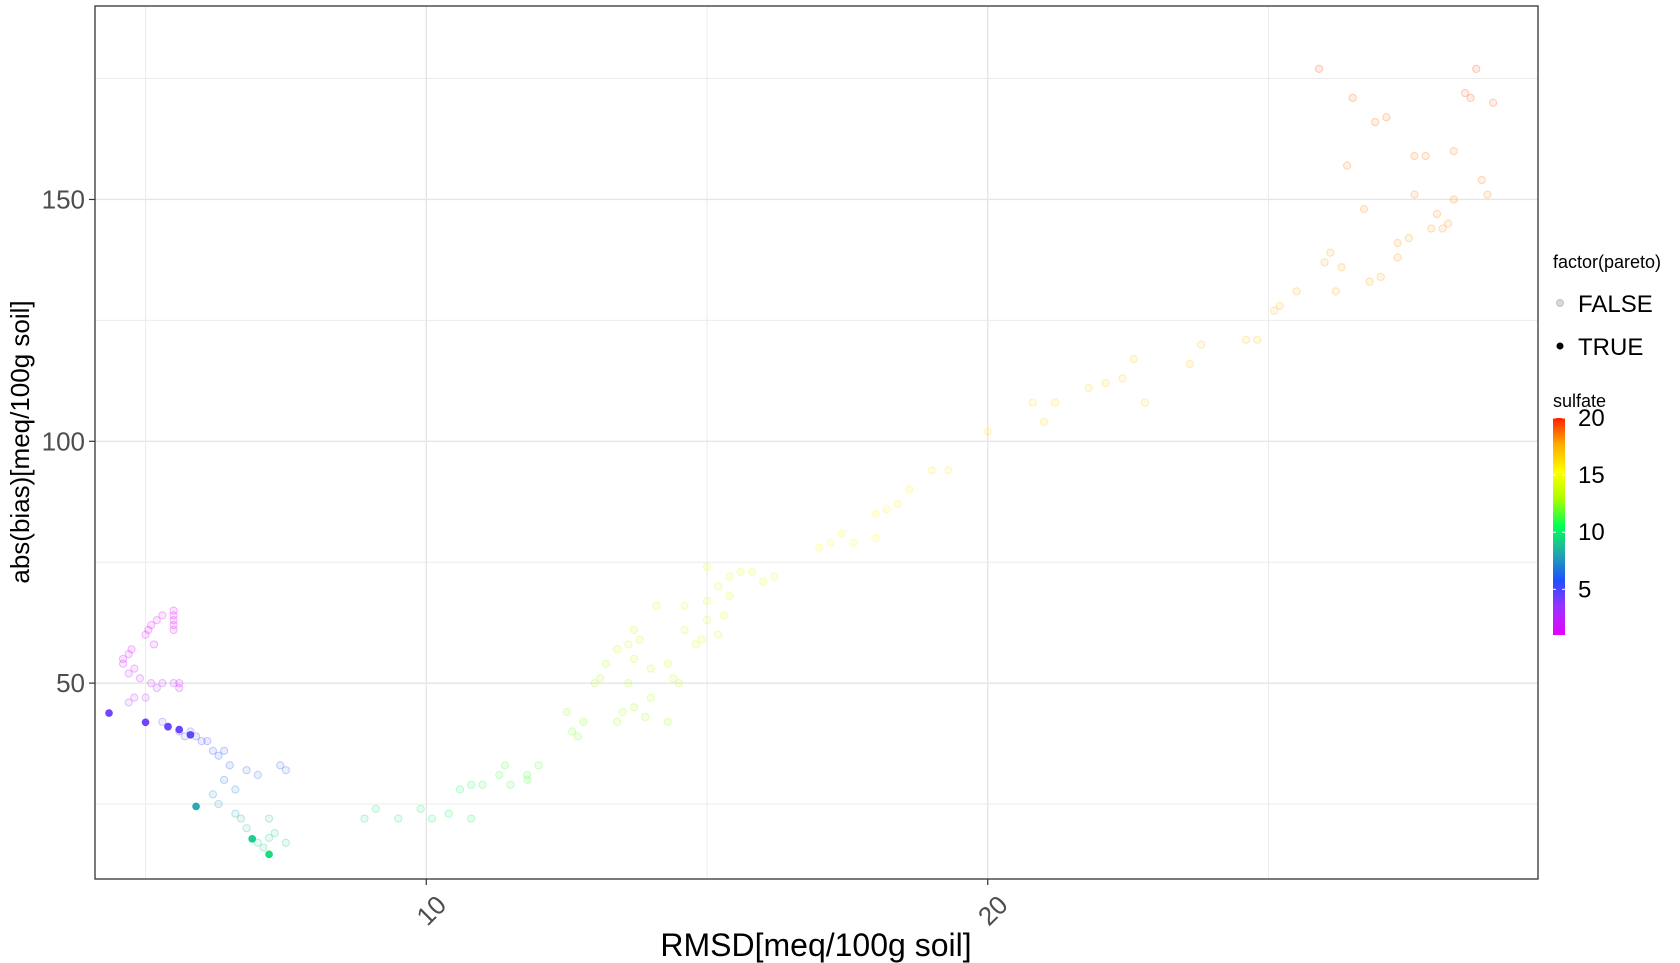 The image size is (1680, 963). What do you see at coordinates (993, 911) in the screenshot?
I see `x-tick-label: 20` at bounding box center [993, 911].